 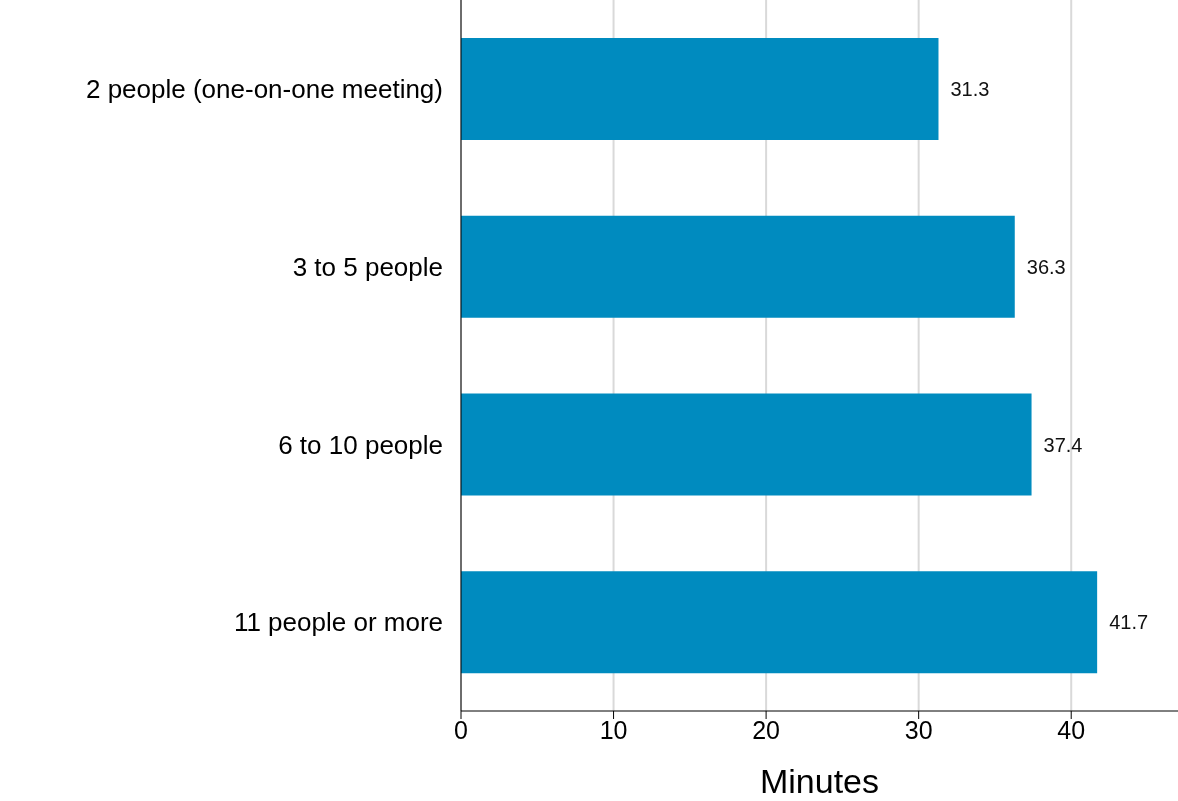 What do you see at coordinates (613, 729) in the screenshot?
I see `x-tick-label: 10` at bounding box center [613, 729].